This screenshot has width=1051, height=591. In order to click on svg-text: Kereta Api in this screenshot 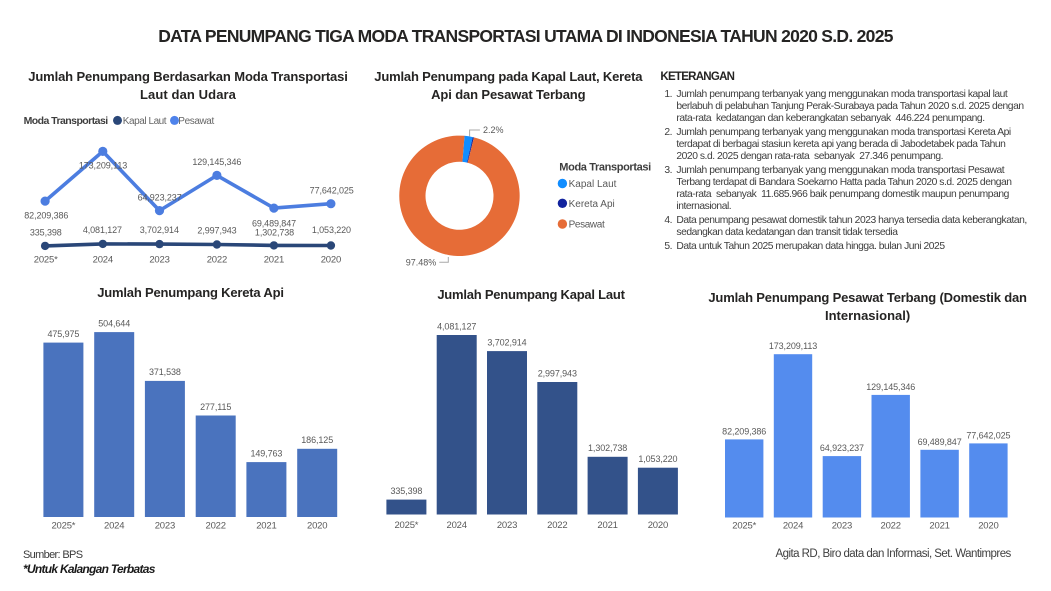, I will do `click(592, 204)`.